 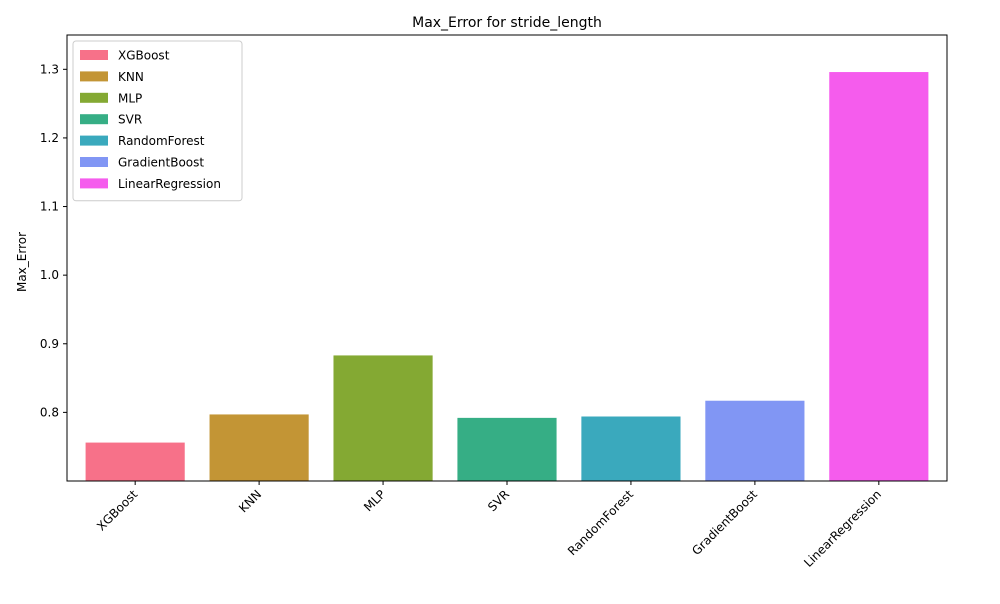 What do you see at coordinates (49, 412) in the screenshot?
I see `y-tick-label: 0.8` at bounding box center [49, 412].